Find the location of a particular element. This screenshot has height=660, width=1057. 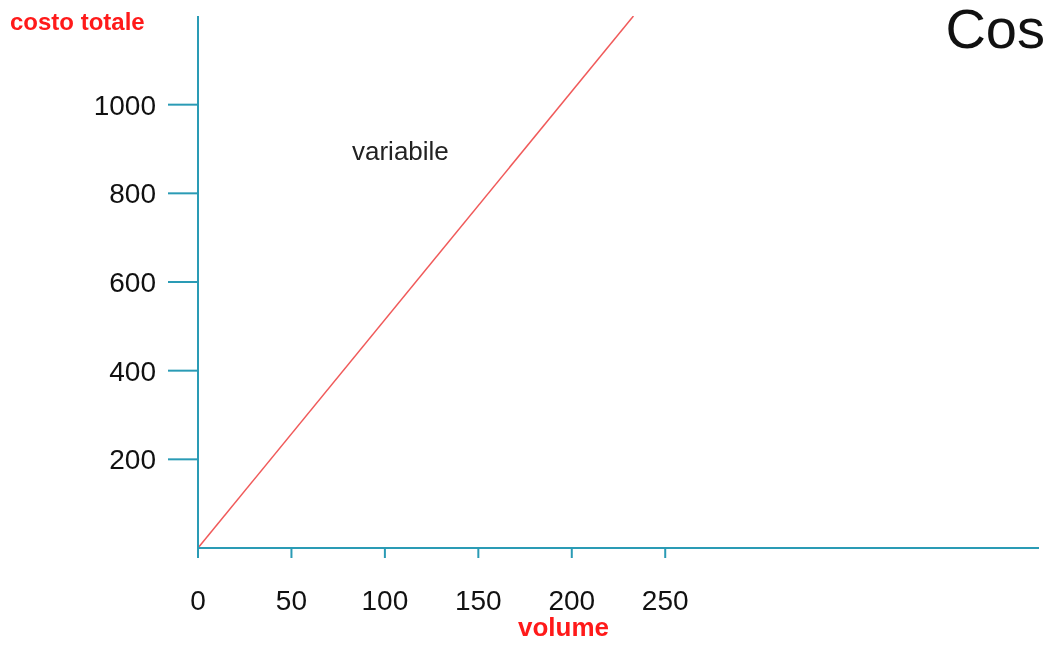

y-tick-label: 1000 is located at coordinates (124, 105).